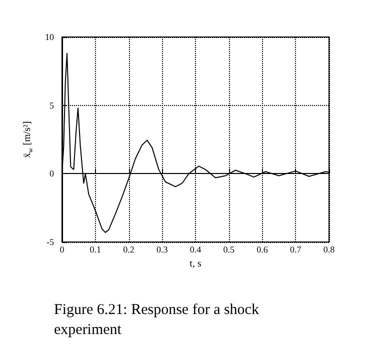 The image size is (366, 352). Describe the element at coordinates (162, 249) in the screenshot. I see `x-tick-label: 0.3` at that location.